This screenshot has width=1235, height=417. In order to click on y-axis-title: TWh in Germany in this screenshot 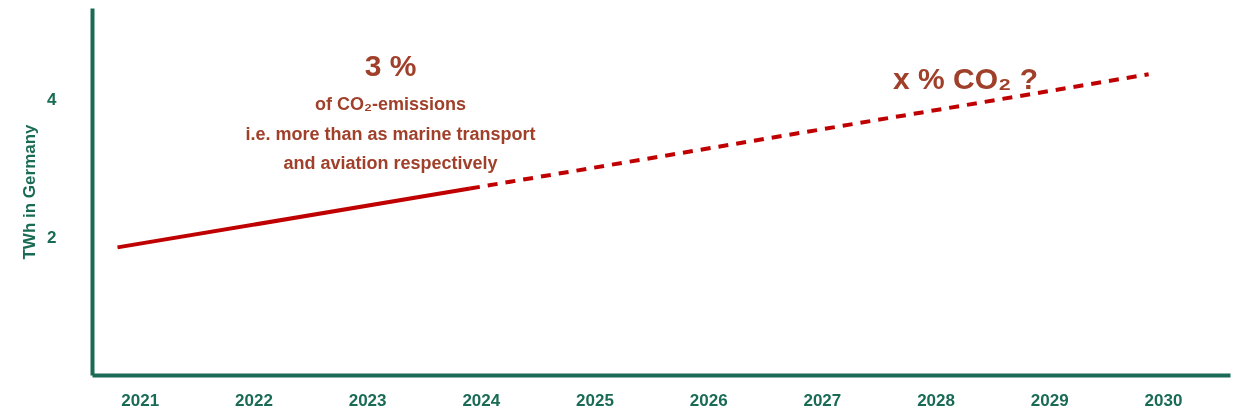, I will do `click(30, 191)`.